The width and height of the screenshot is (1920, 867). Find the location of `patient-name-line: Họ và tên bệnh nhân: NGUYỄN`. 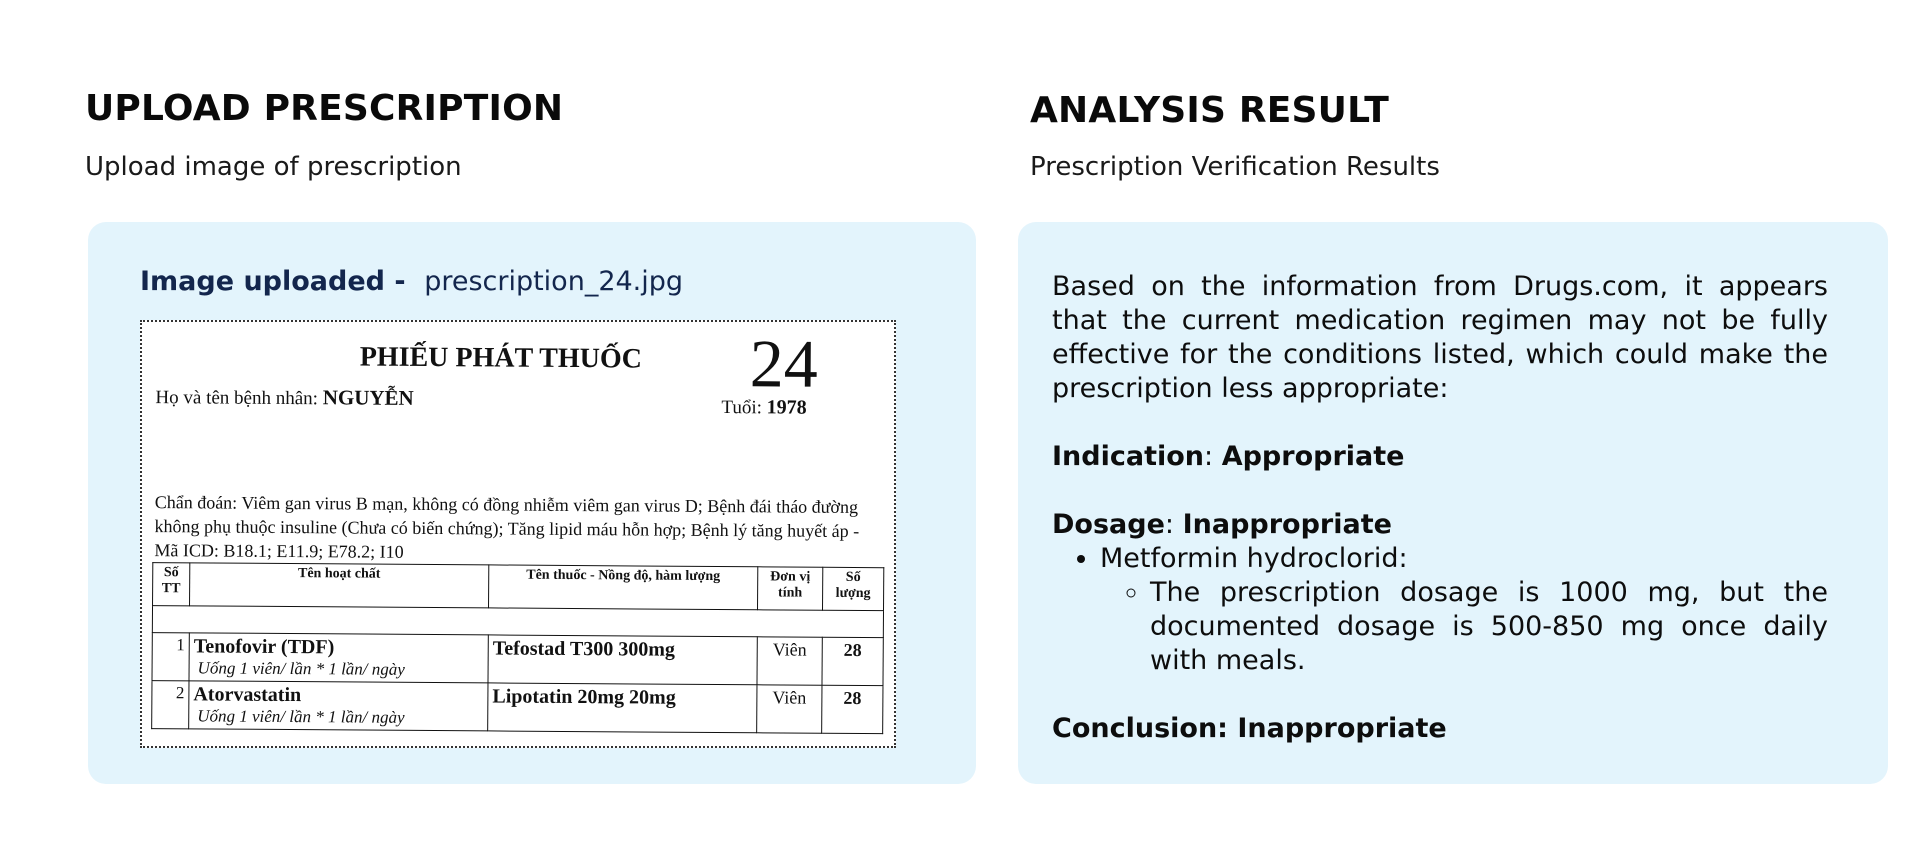

patient-name-line: Họ và tên bệnh nhân: NGUYỄN is located at coordinates (284, 397).